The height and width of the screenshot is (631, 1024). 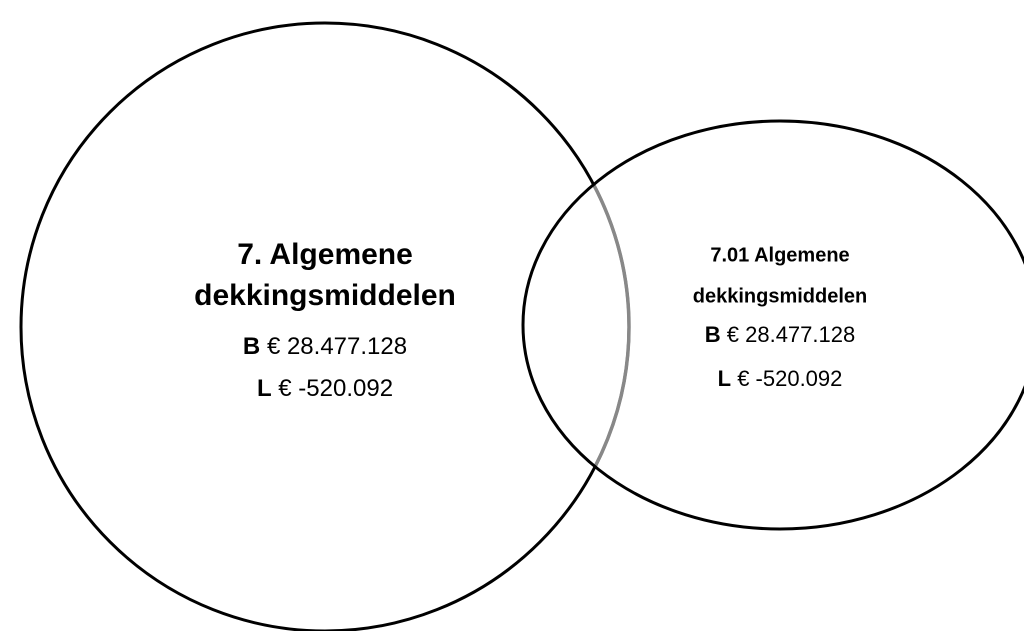 What do you see at coordinates (325, 254) in the screenshot?
I see `node-title: 7. Algemene` at bounding box center [325, 254].